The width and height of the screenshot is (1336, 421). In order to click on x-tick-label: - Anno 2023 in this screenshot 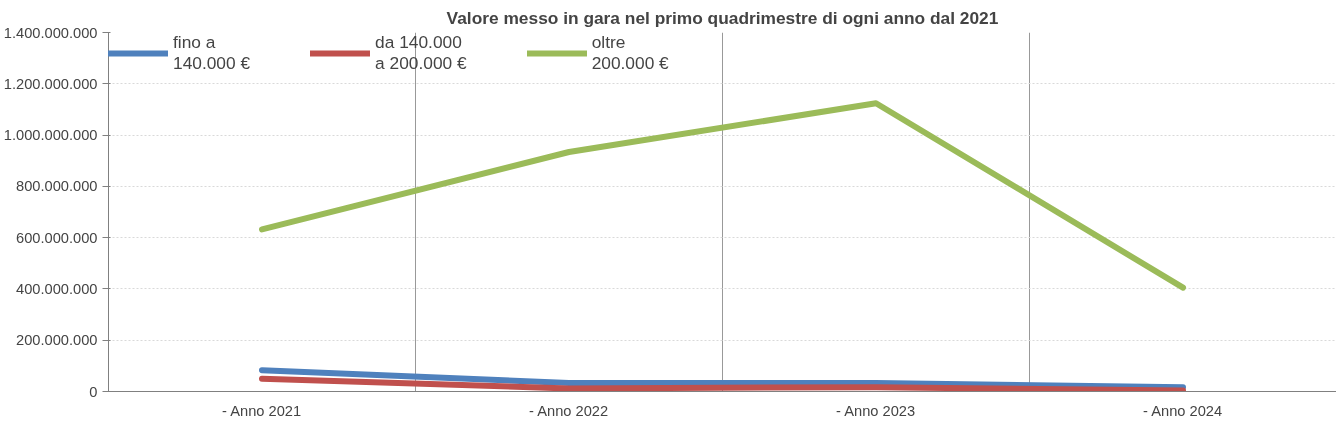, I will do `click(876, 410)`.